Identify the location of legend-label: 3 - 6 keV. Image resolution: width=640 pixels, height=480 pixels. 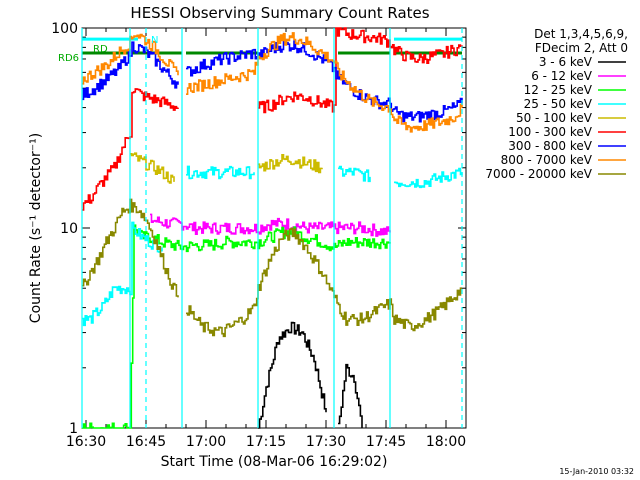
(566, 62).